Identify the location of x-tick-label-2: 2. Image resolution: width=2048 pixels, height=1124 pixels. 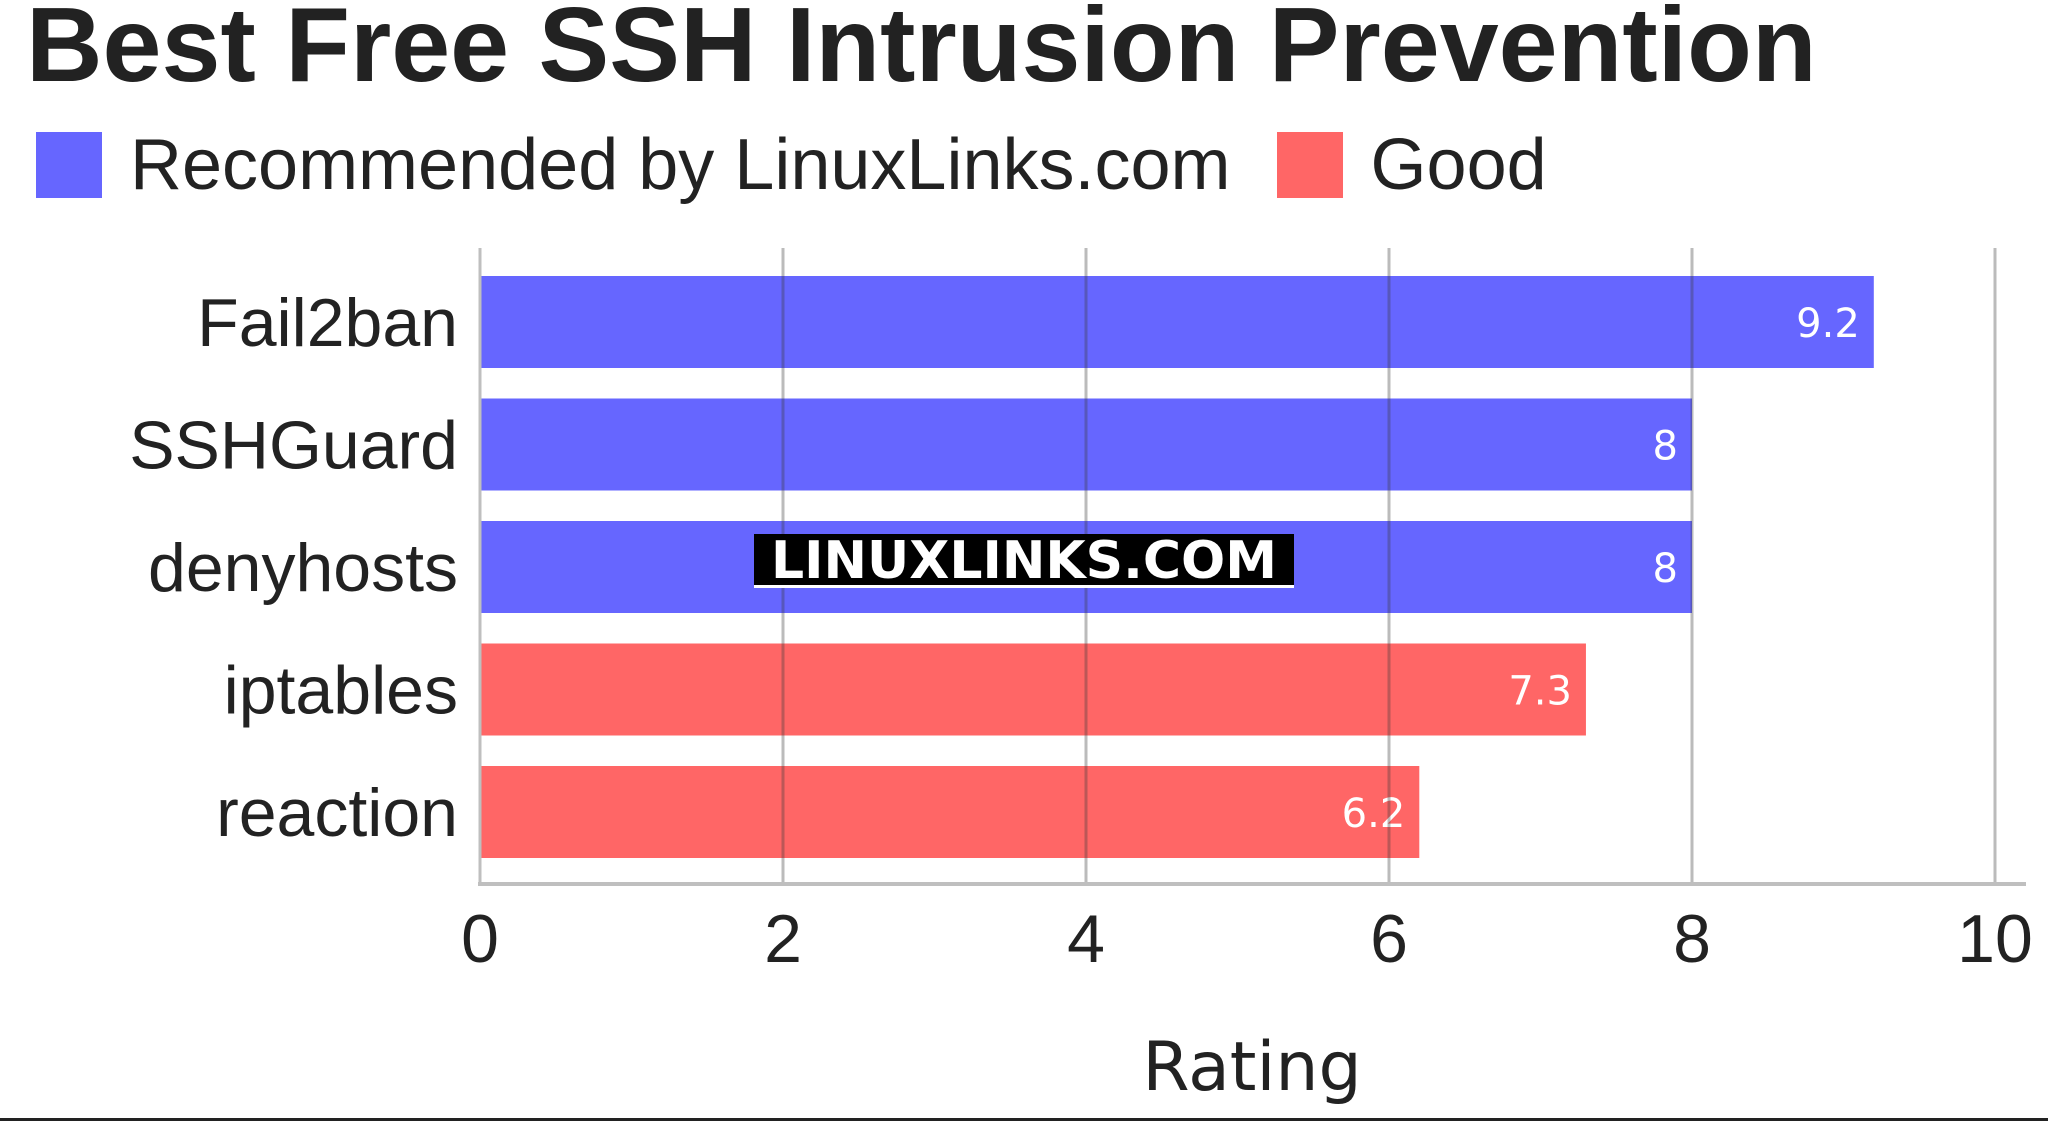
(783, 939).